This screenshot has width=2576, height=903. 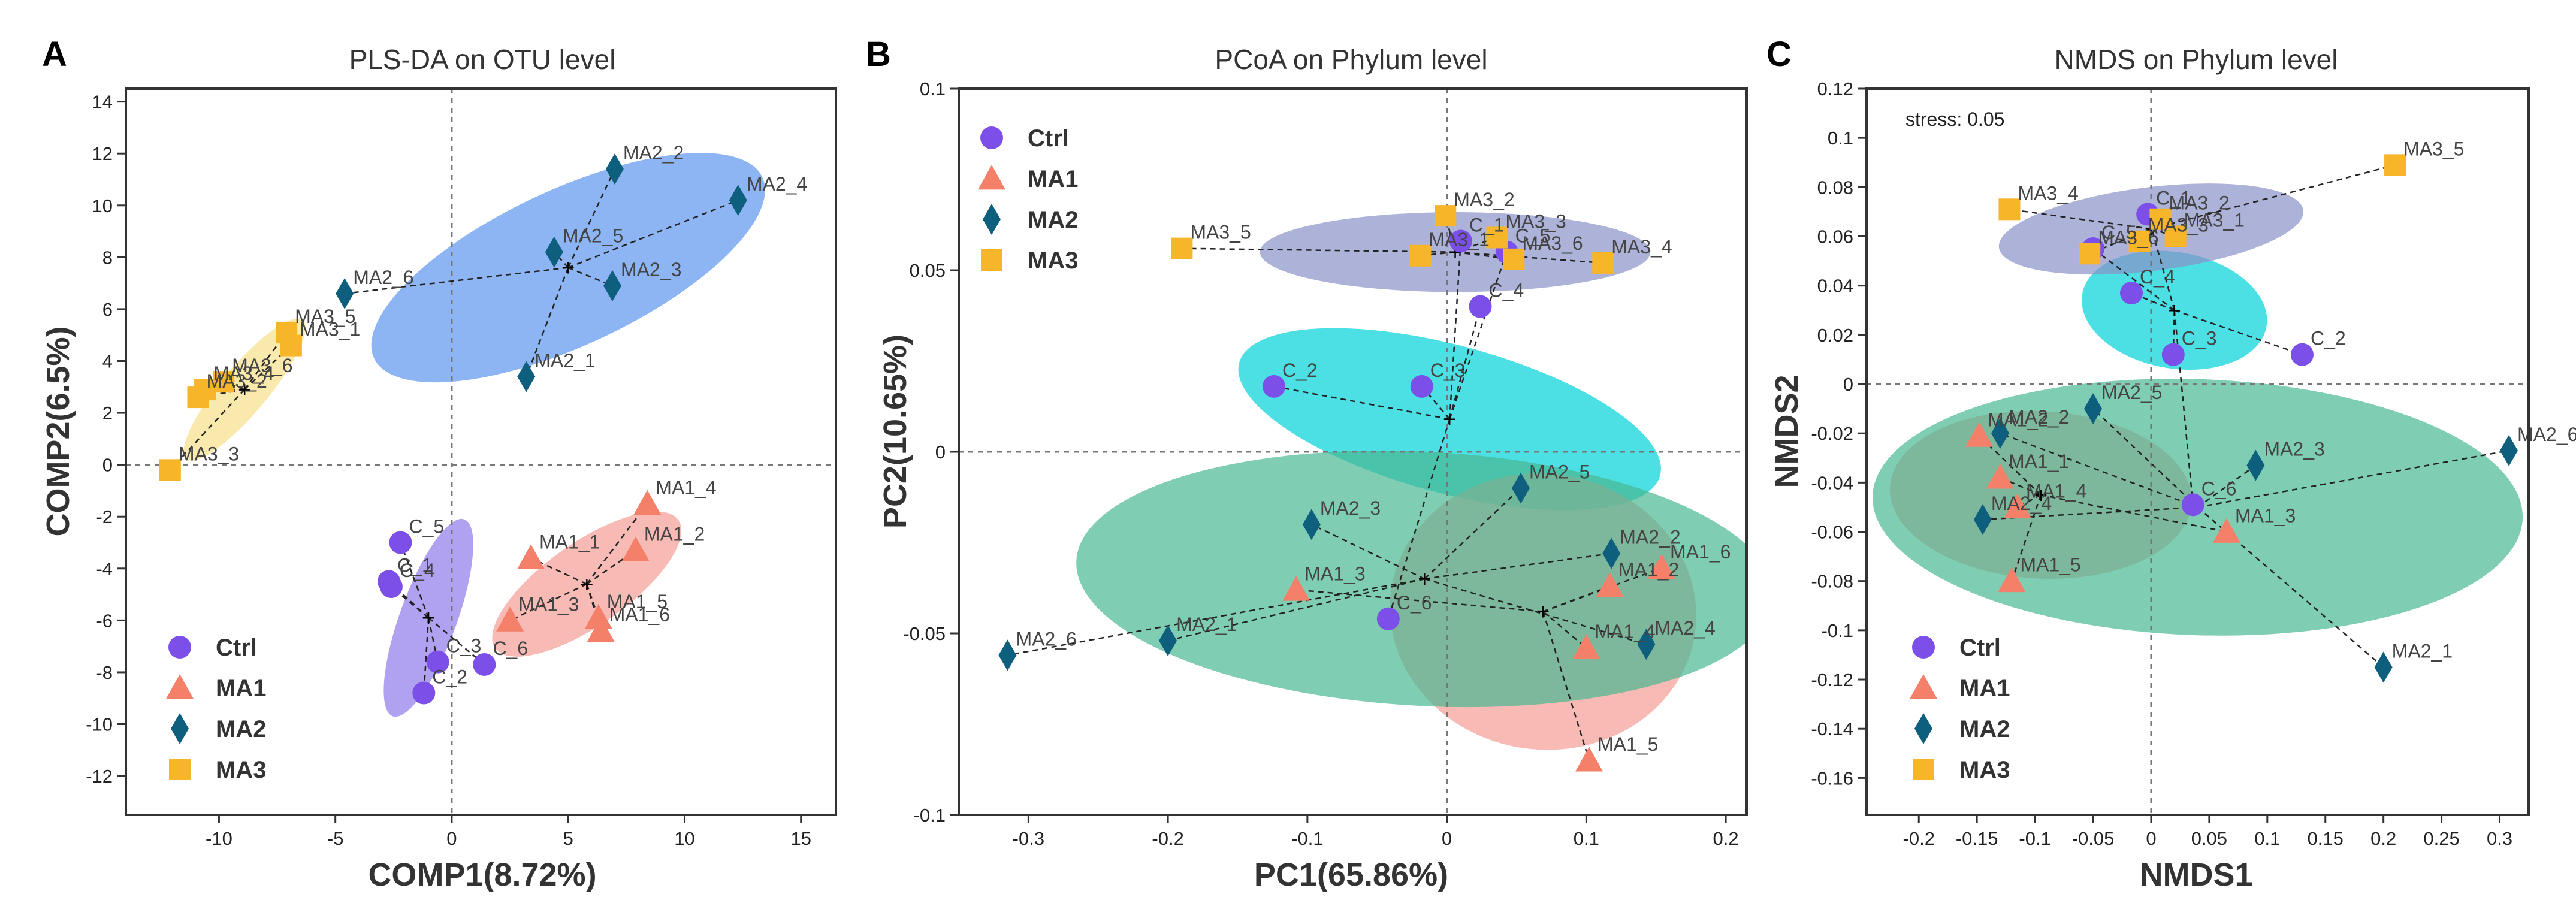 I want to click on y-tick-label: -0.06, so click(x=1832, y=532).